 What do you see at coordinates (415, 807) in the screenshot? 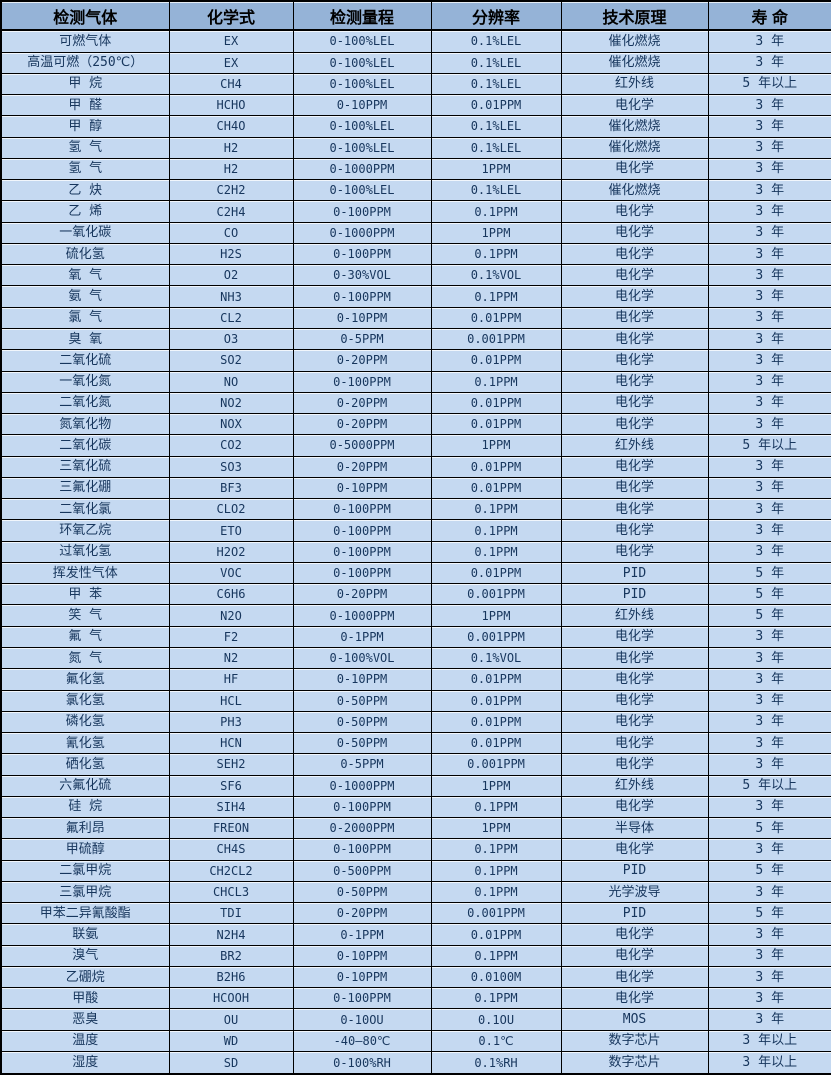
I see `table-row: 硅 烷 SIH4 0-100PPM 0.1PPM 电化学 3 年` at bounding box center [415, 807].